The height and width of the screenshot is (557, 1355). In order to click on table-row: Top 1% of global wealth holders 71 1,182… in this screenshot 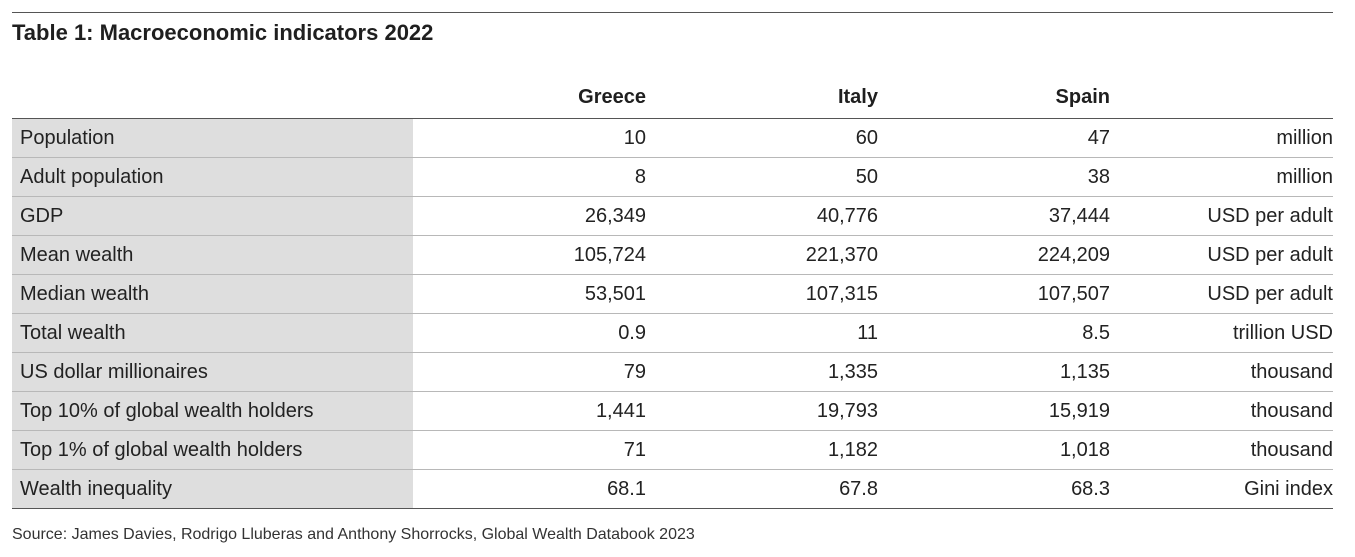, I will do `click(672, 450)`.